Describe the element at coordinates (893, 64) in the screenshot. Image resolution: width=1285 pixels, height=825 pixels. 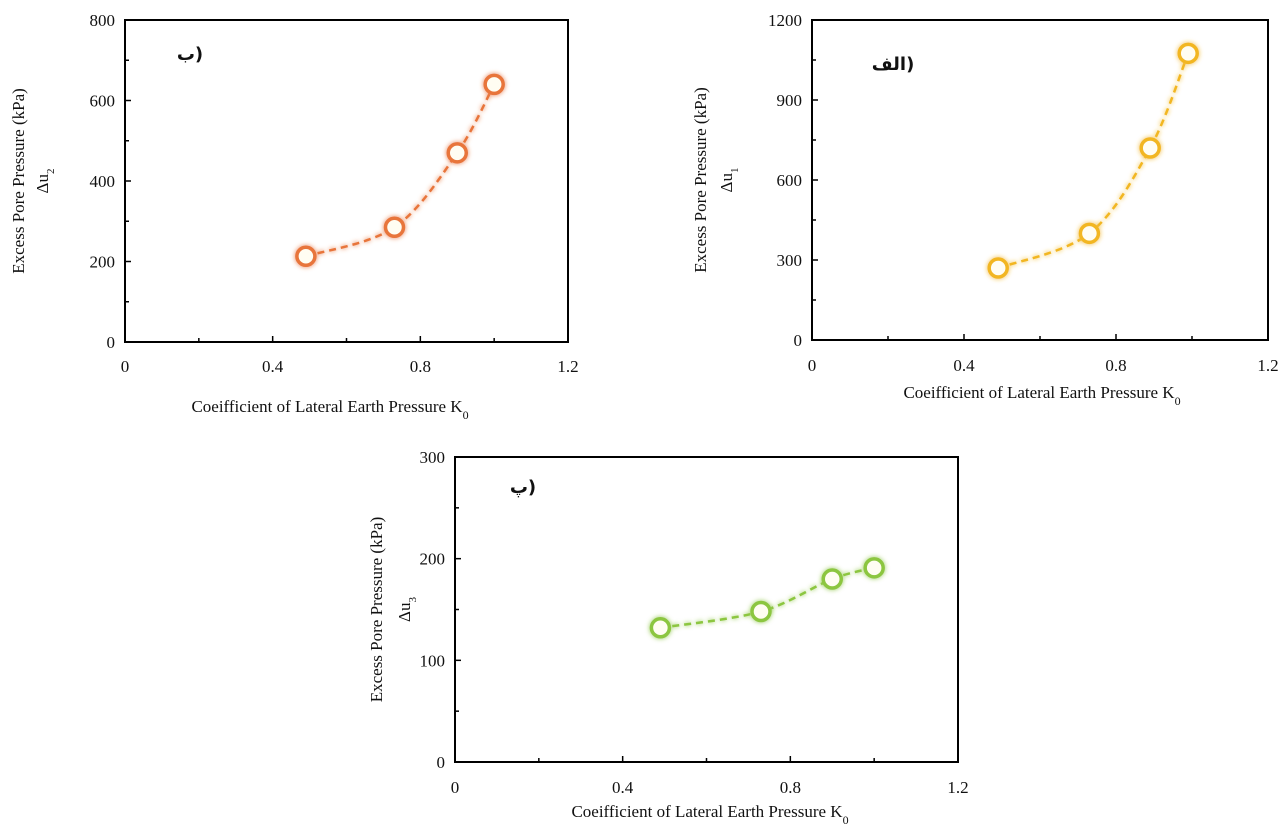
I see `panel-label: (الف` at that location.